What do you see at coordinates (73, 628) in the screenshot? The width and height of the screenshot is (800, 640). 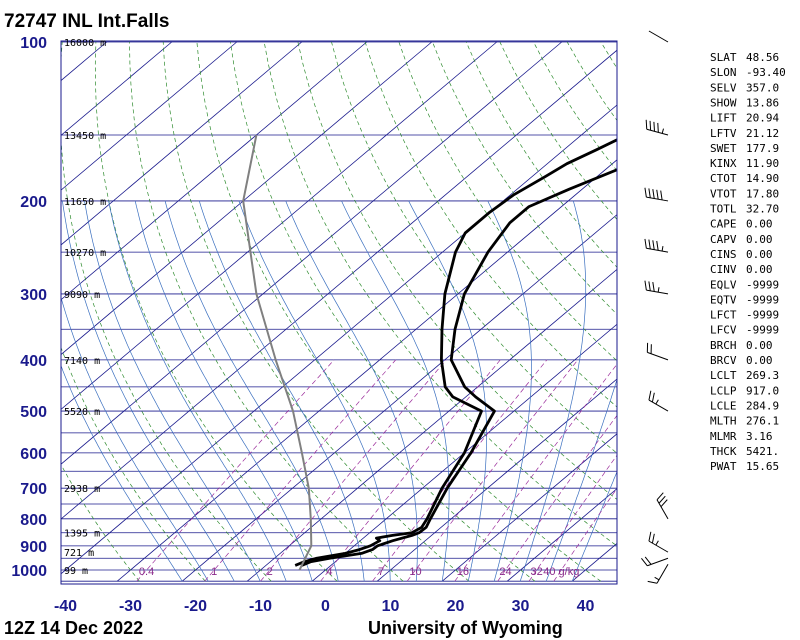 I see `observation-time: 12Z 14 Dec 2022` at bounding box center [73, 628].